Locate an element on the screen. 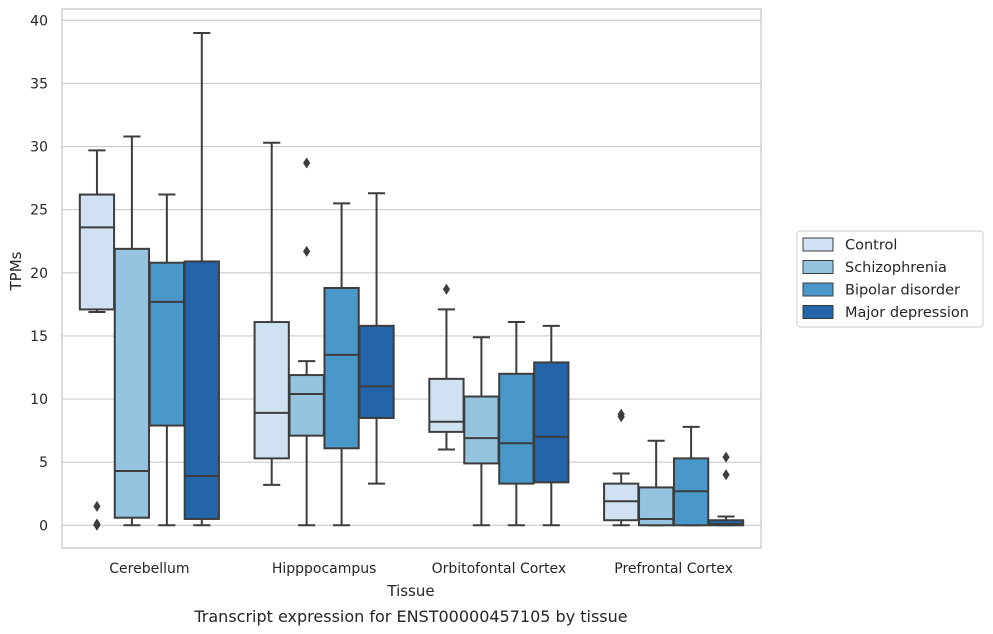  x-tick-label: Prefrontal Cortex is located at coordinates (673, 569).